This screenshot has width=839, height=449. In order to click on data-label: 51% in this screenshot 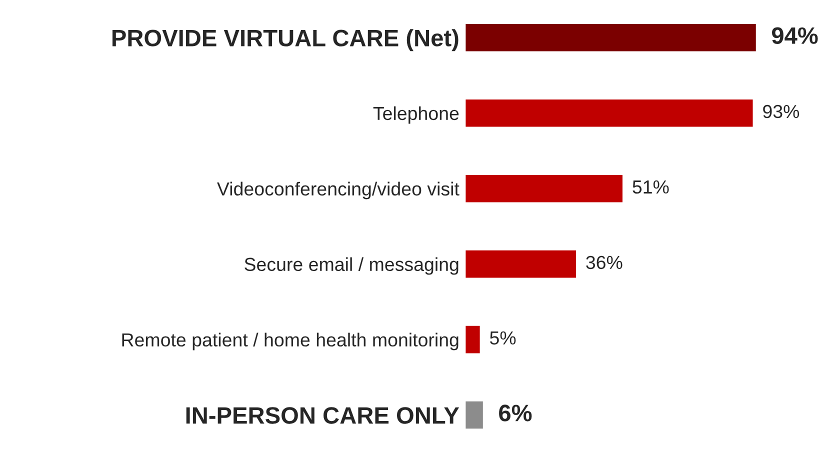, I will do `click(650, 187)`.